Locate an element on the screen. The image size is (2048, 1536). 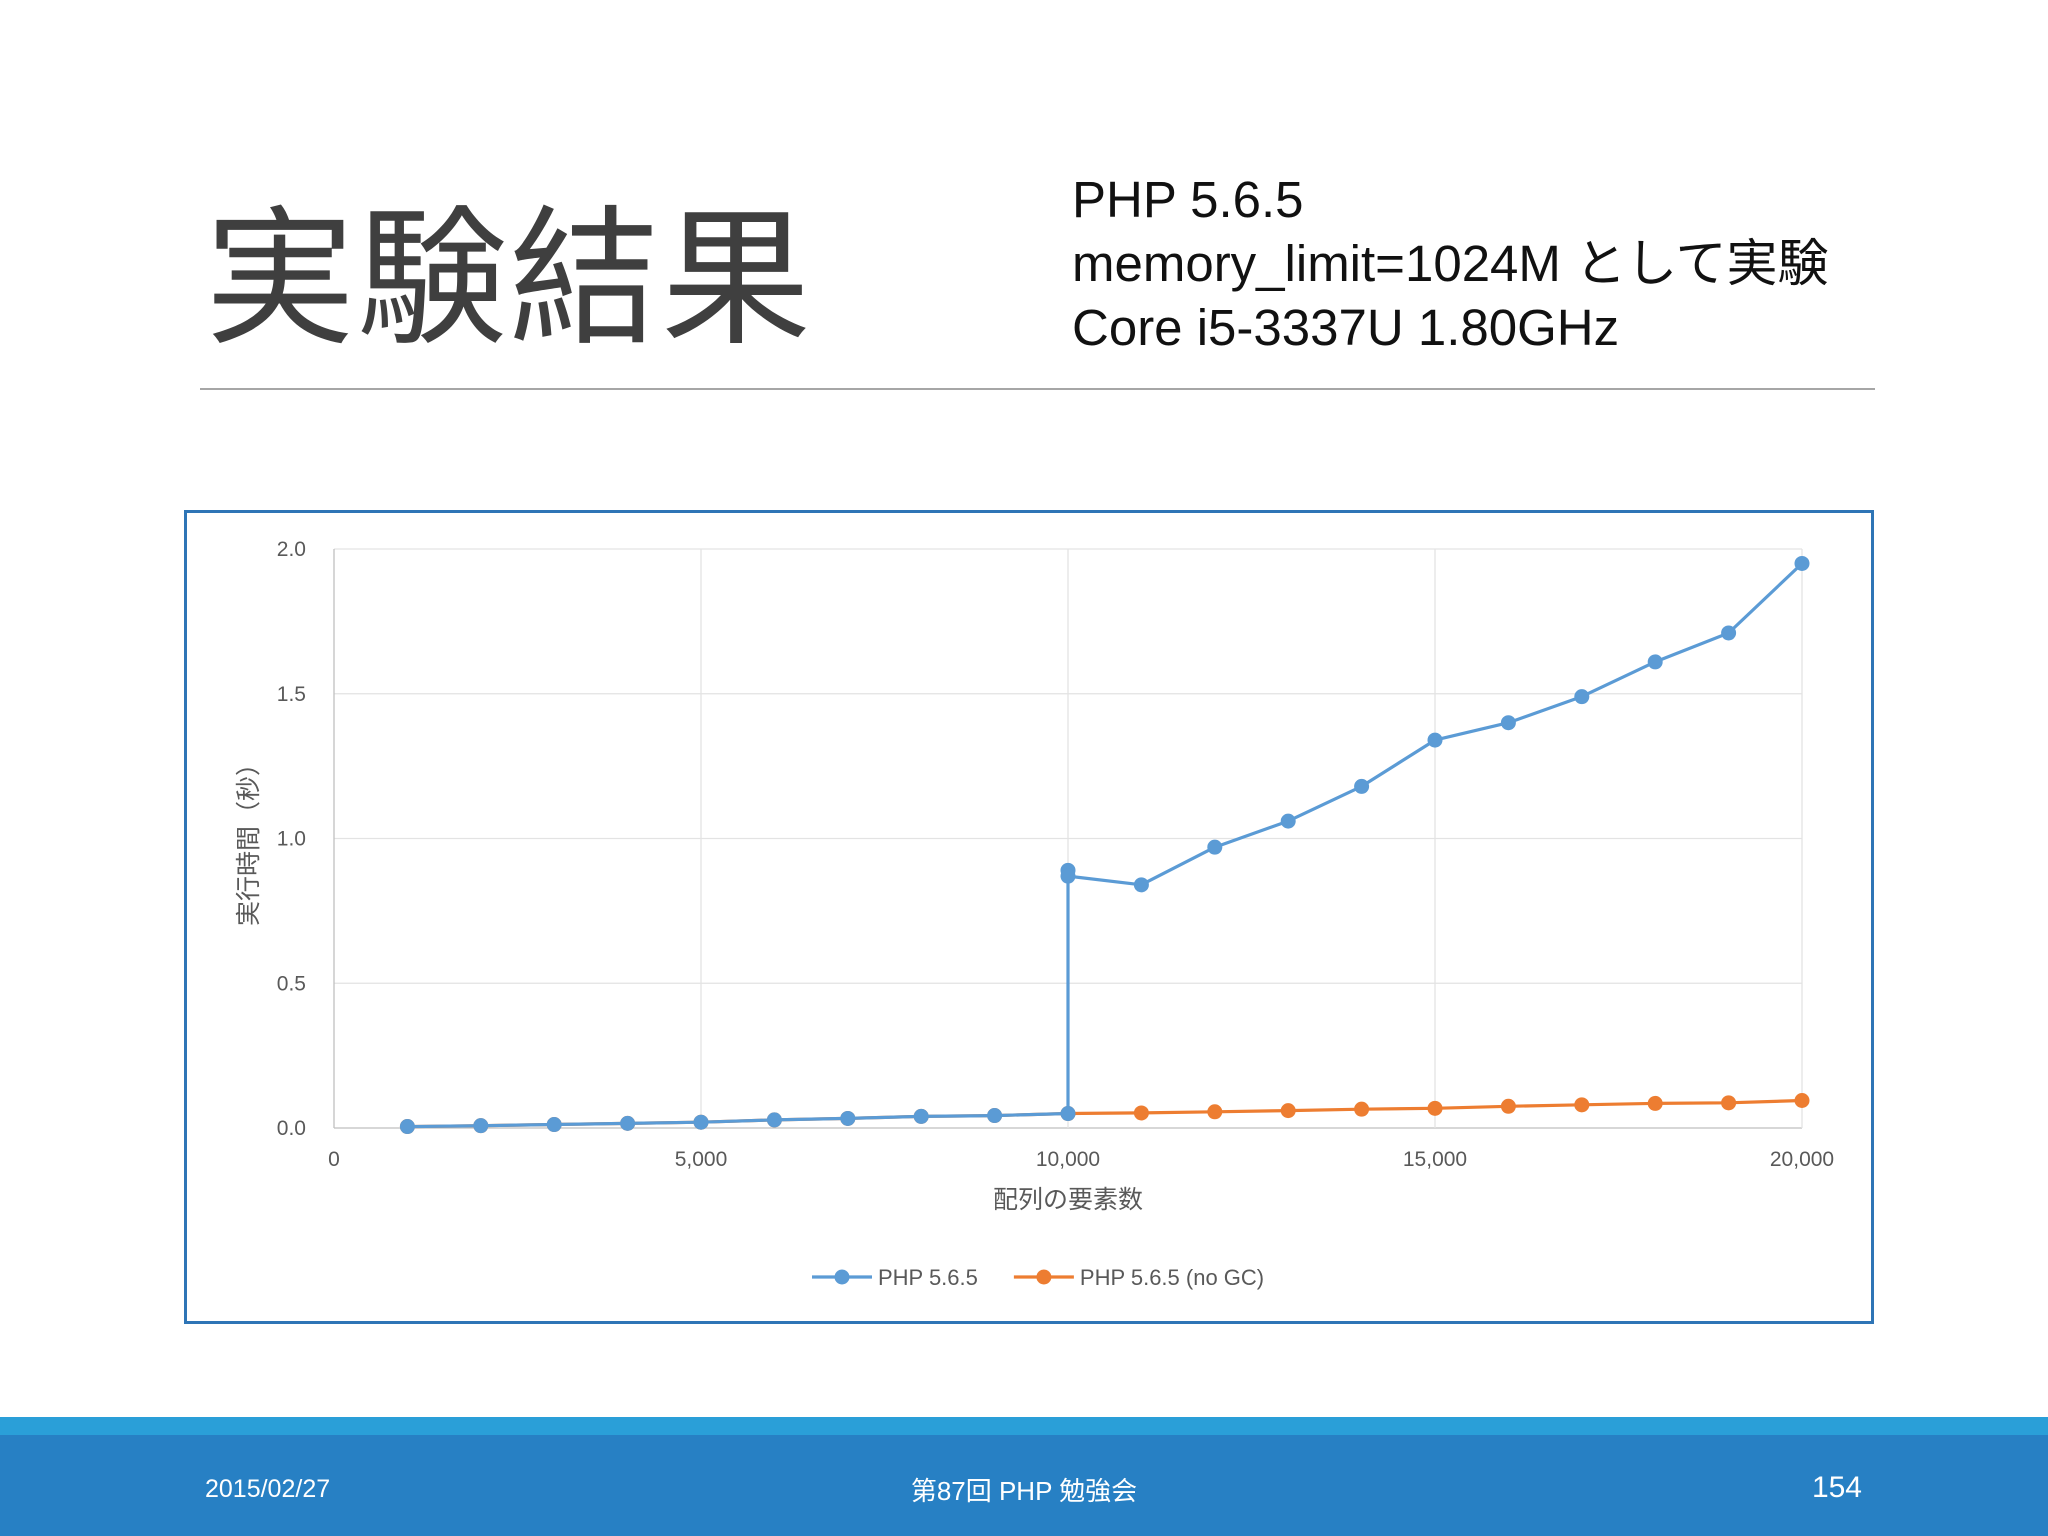
spec-line-memory-limit: memory_limit=1024M として実験 is located at coordinates (1450, 263).